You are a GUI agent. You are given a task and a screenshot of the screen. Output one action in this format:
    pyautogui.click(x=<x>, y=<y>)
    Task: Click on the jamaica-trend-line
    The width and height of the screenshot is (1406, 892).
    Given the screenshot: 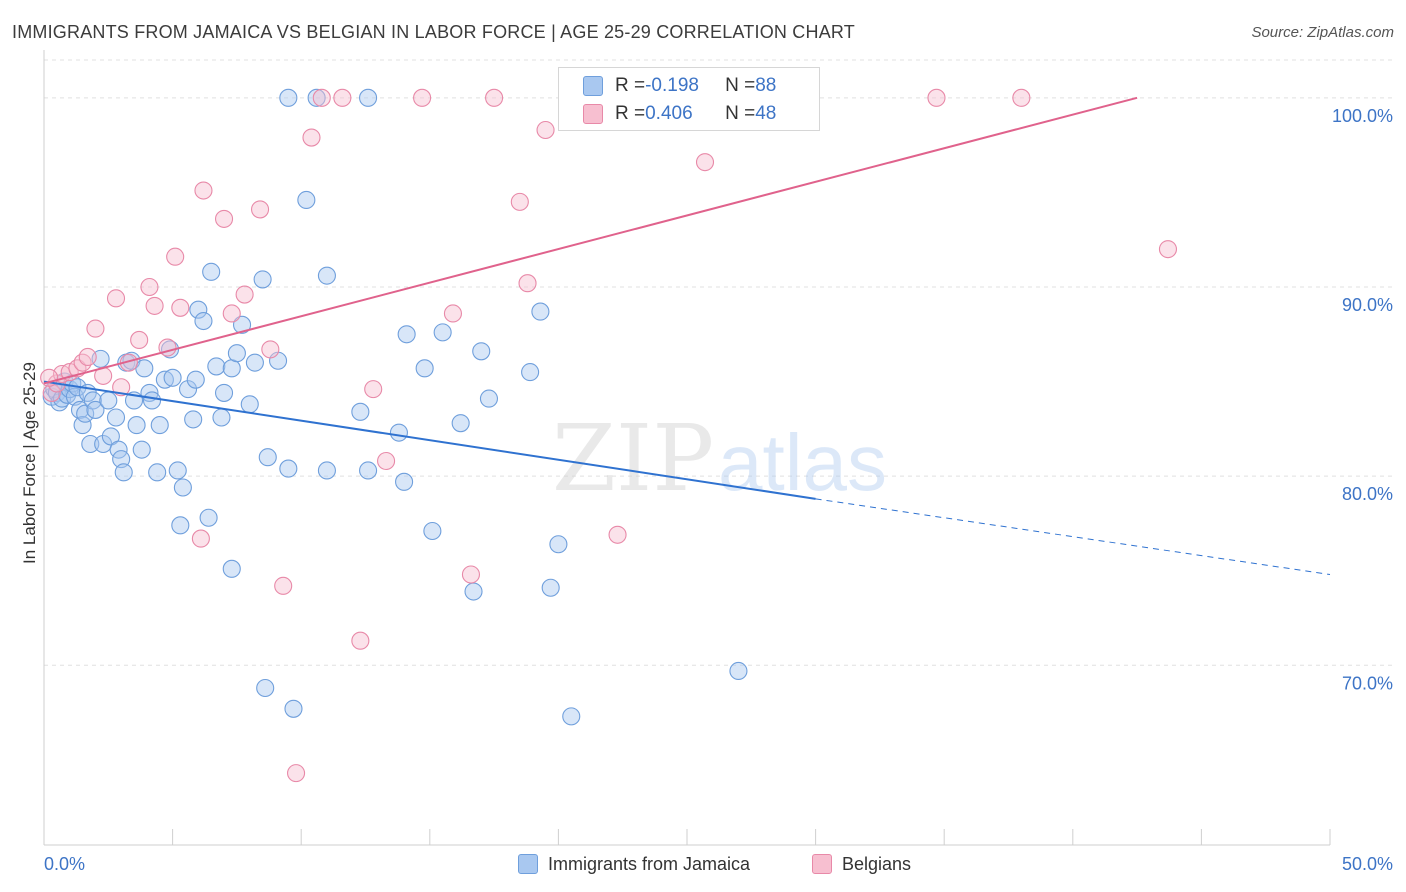 What is the action you would take?
    pyautogui.click(x=429, y=440)
    